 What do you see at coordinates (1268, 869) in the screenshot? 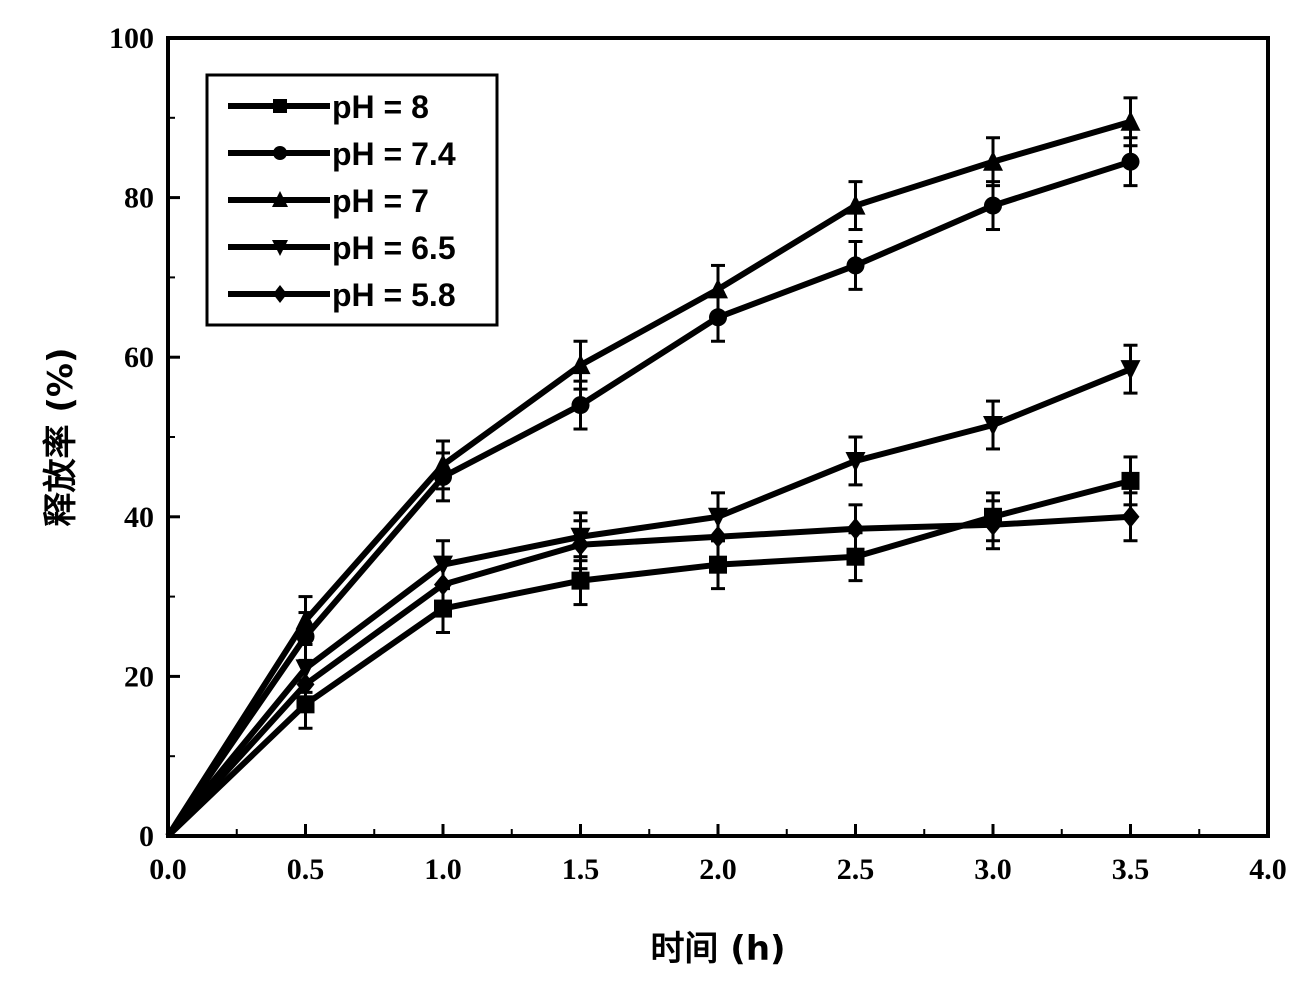
I see `x-tick-label: 4.0` at bounding box center [1268, 869].